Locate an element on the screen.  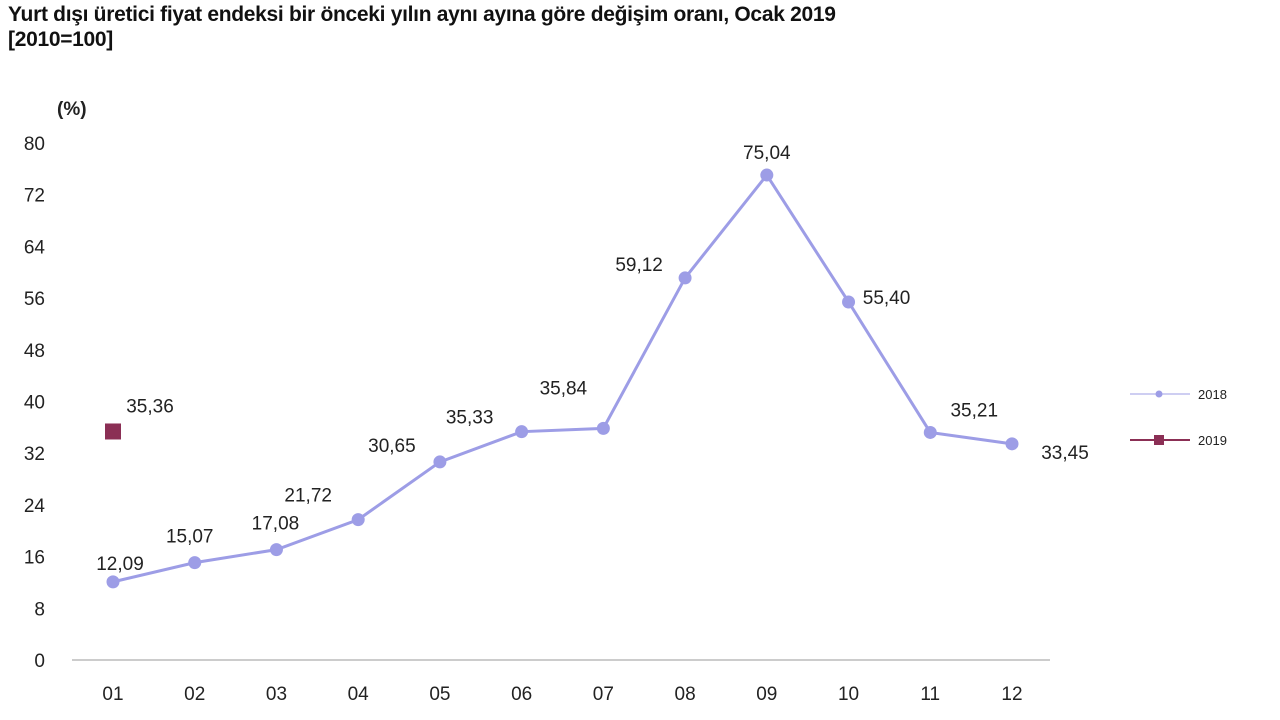
x-tick-label: 05 is located at coordinates (439, 694).